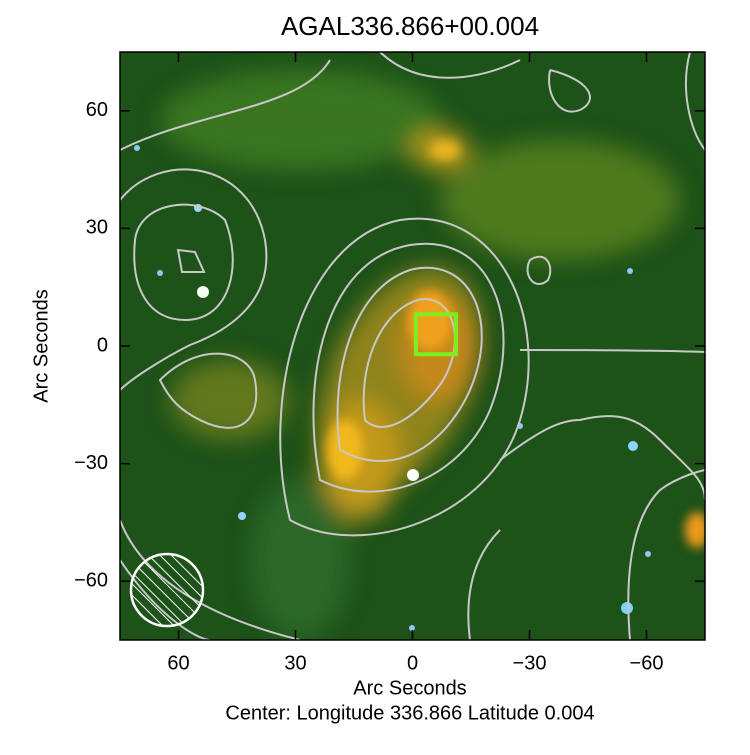 The image size is (750, 755). Describe the element at coordinates (530, 663) in the screenshot. I see `x-tick-label: −30` at that location.